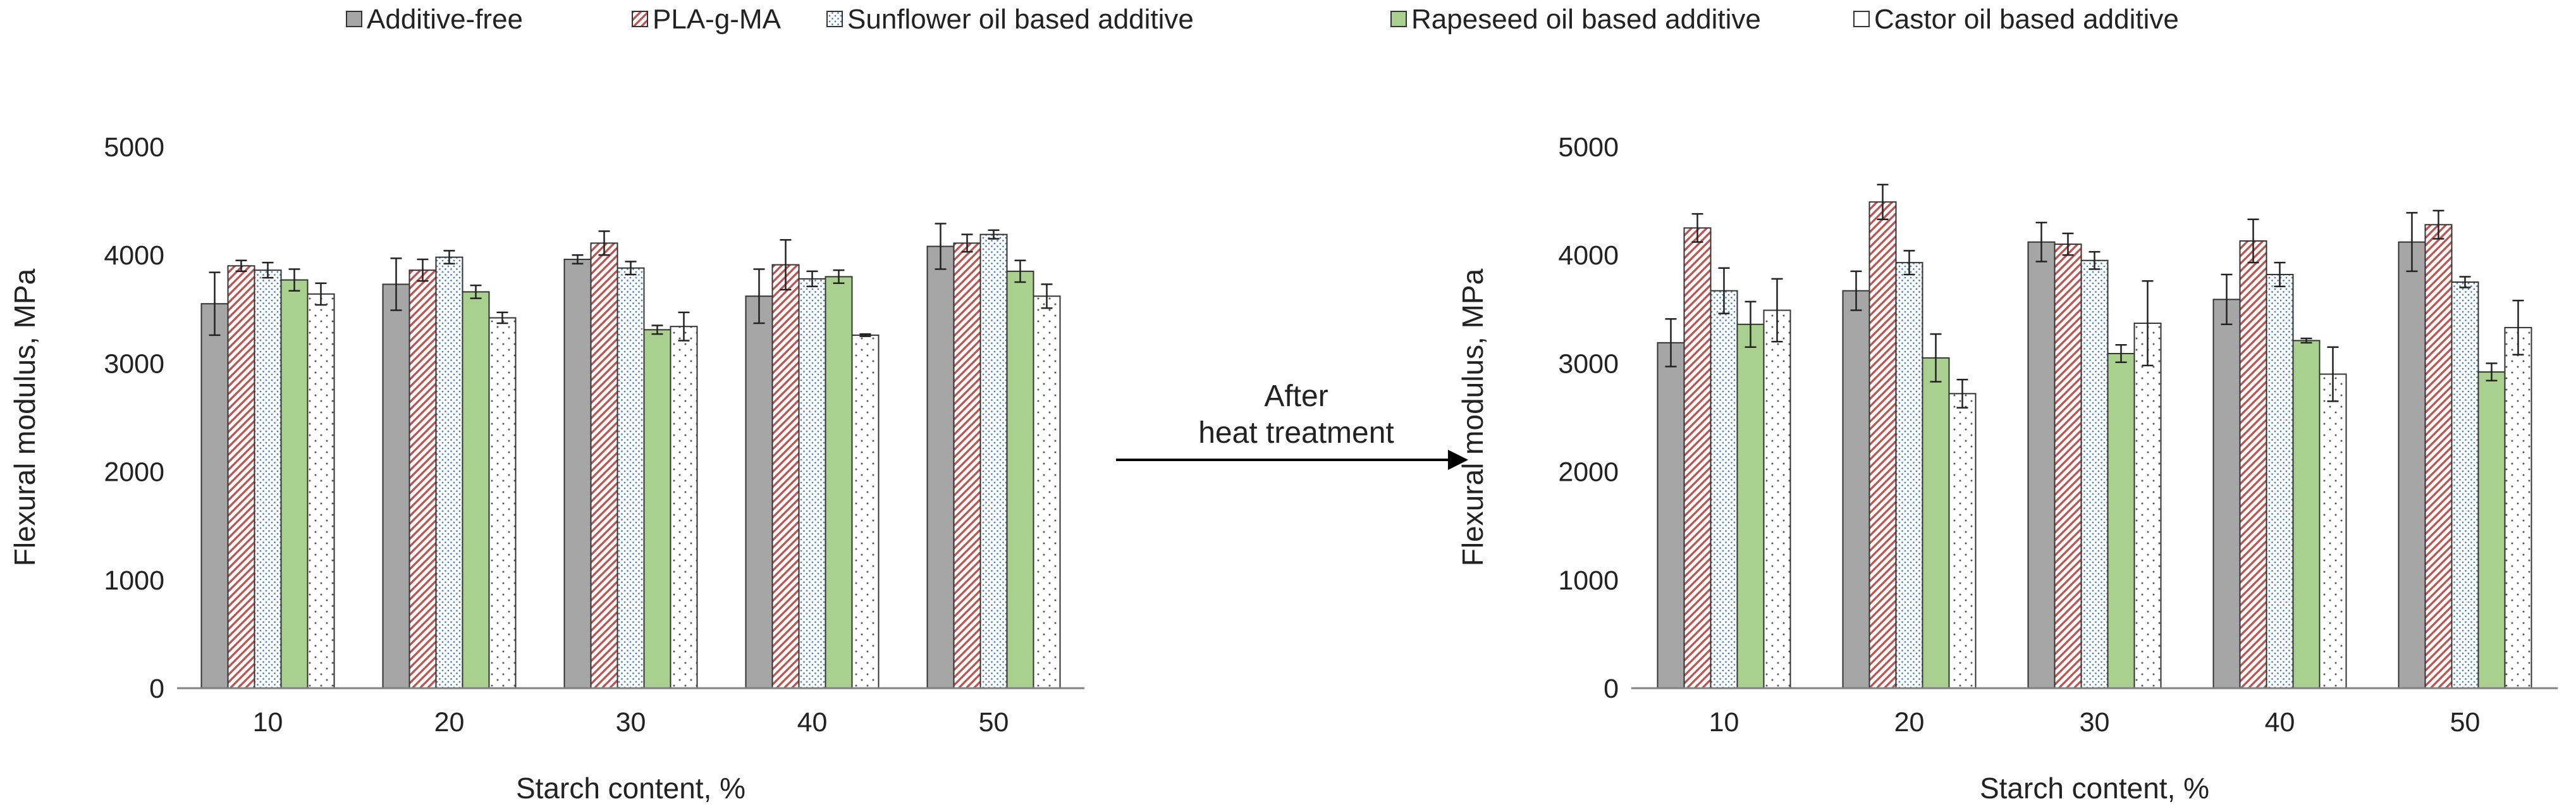  I want to click on legend-item-rapeseed: Rapeseed oil based additive, so click(1575, 19).